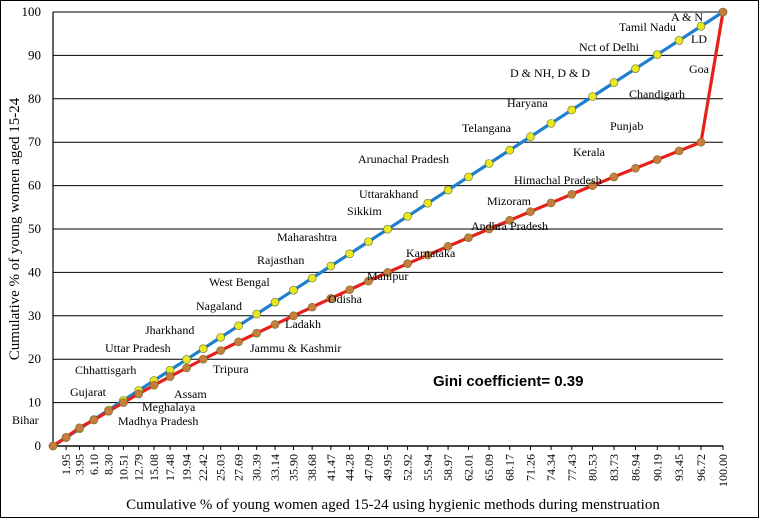  Describe the element at coordinates (701, 467) in the screenshot. I see `x-tick-label: 96.72` at that location.